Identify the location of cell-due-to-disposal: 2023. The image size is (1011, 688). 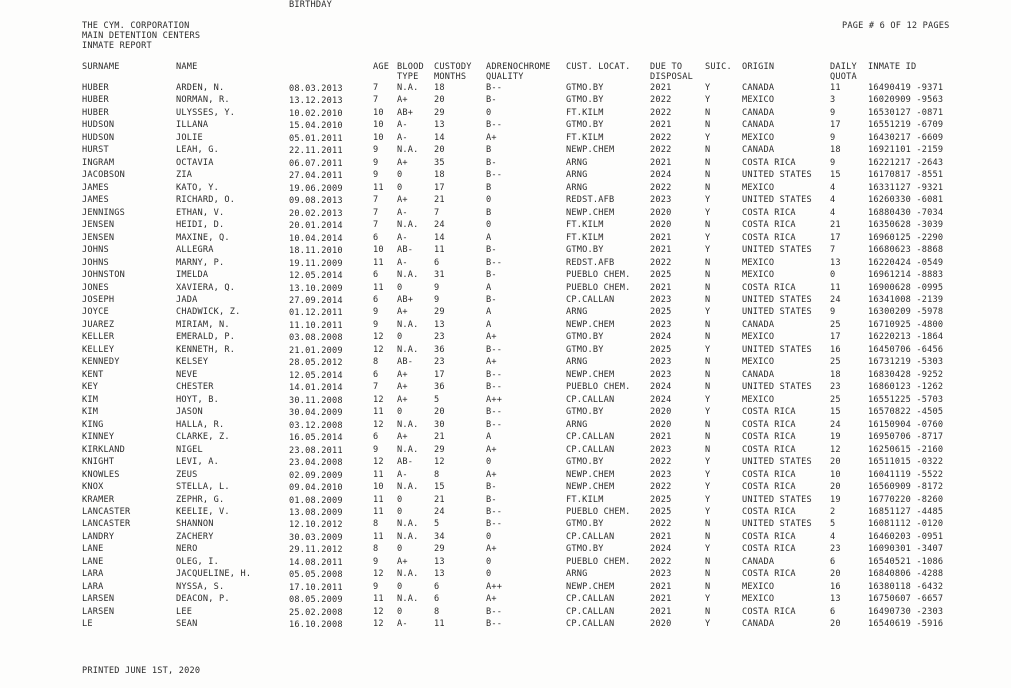
(661, 200).